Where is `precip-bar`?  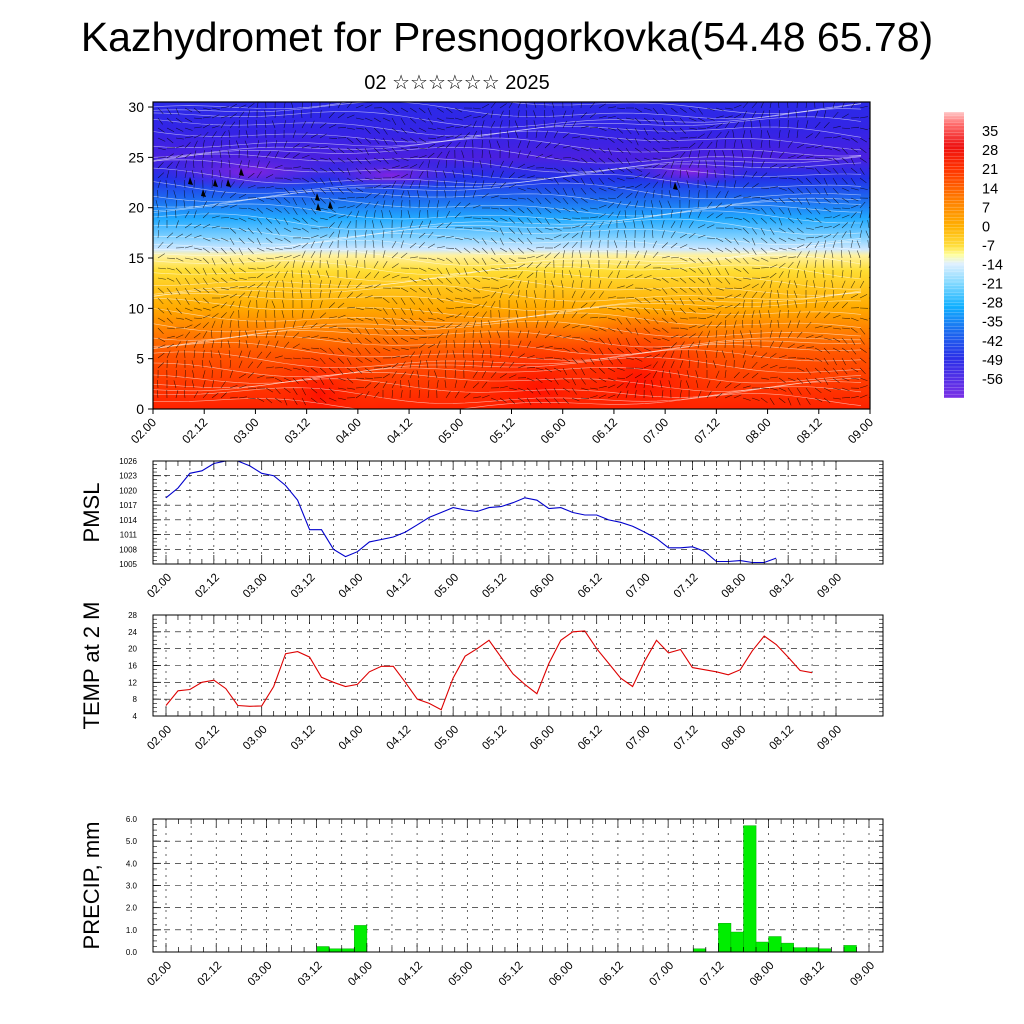
precip-bar is located at coordinates (775, 944).